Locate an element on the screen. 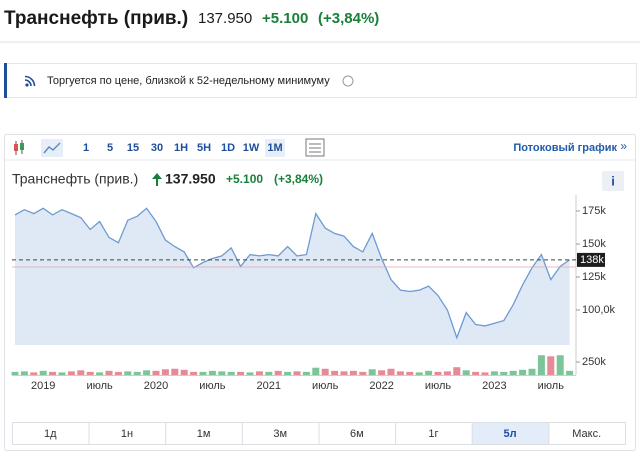 This screenshot has height=456, width=640. change: +5.100 is located at coordinates (285, 18).